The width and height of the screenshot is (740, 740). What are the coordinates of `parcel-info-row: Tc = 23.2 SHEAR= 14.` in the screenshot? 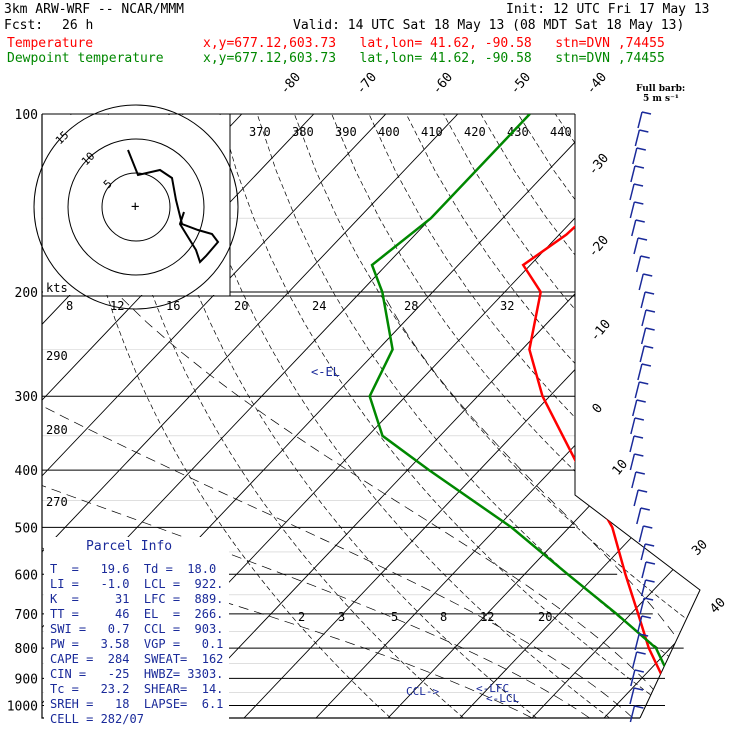 It's located at (137, 689).